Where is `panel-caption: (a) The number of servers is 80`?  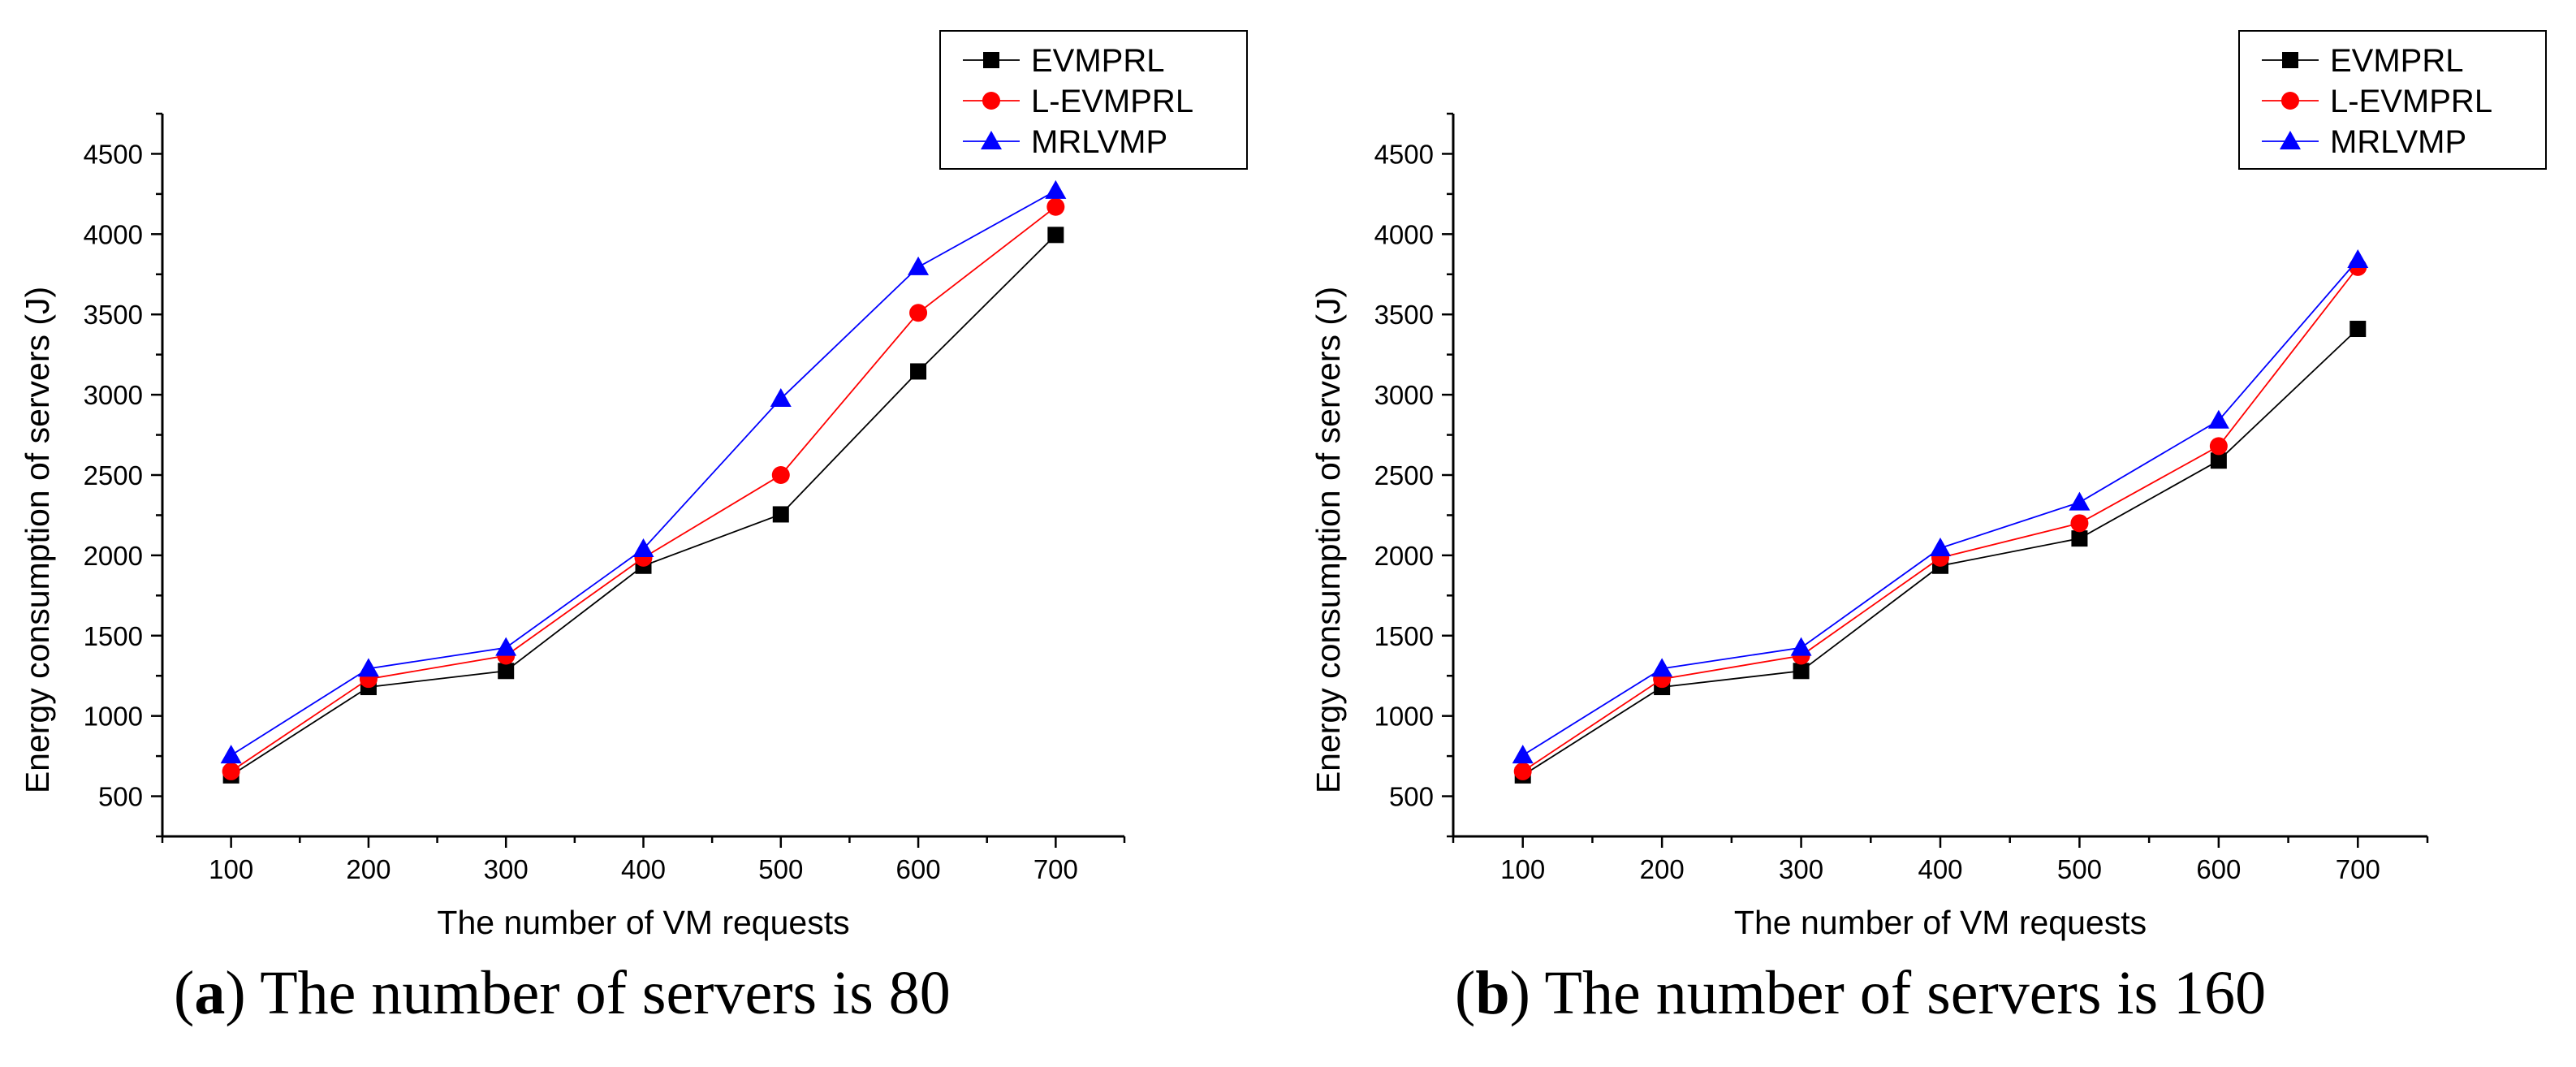
panel-caption: (a) The number of servers is 80 is located at coordinates (562, 993).